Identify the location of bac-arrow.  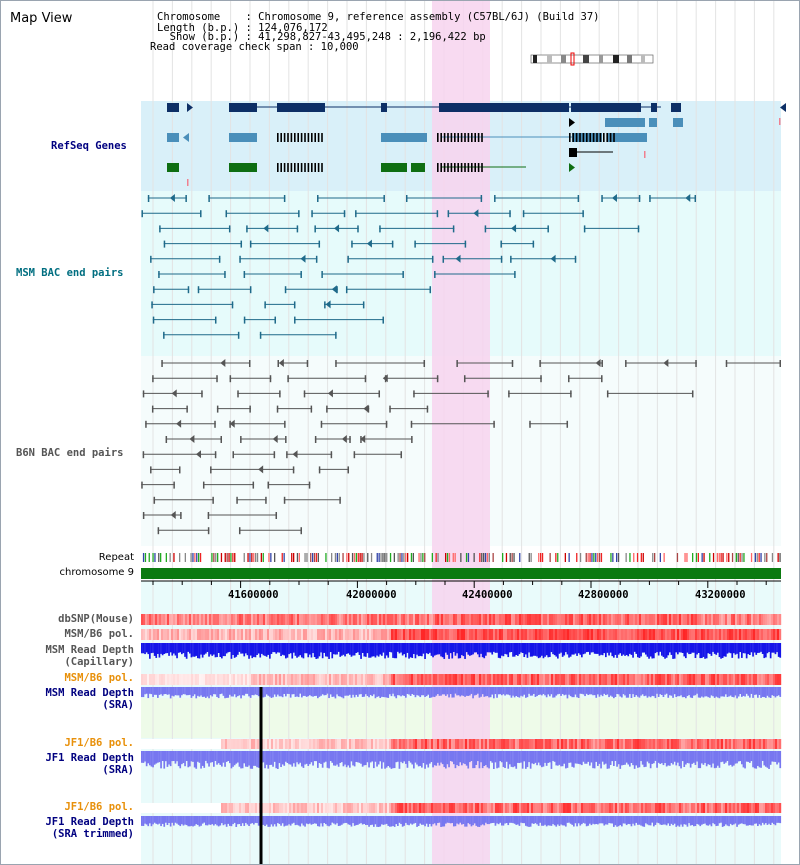
(172, 198).